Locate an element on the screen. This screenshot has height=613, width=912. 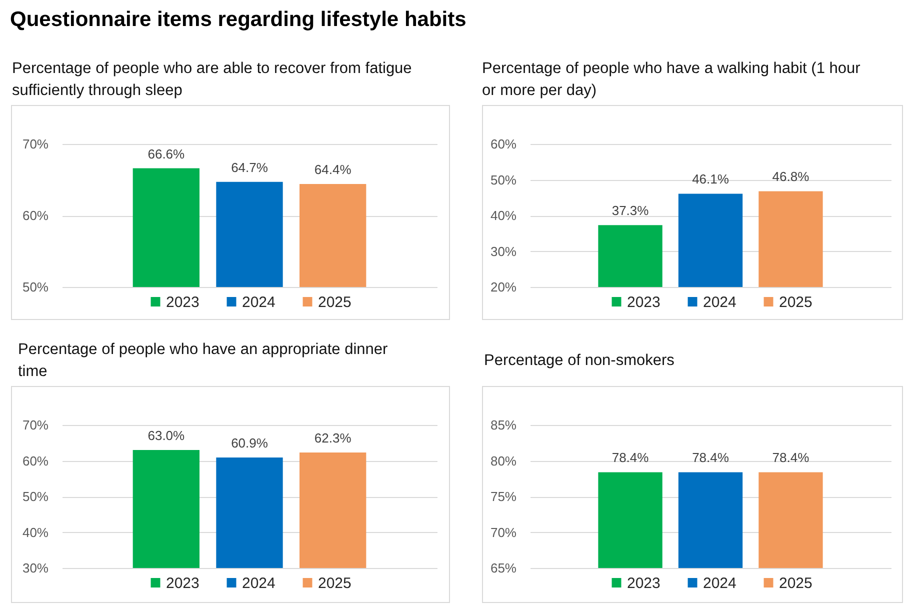
chart-title: Percentage of people who have an appropriate dinner time is located at coordinates (203, 361).